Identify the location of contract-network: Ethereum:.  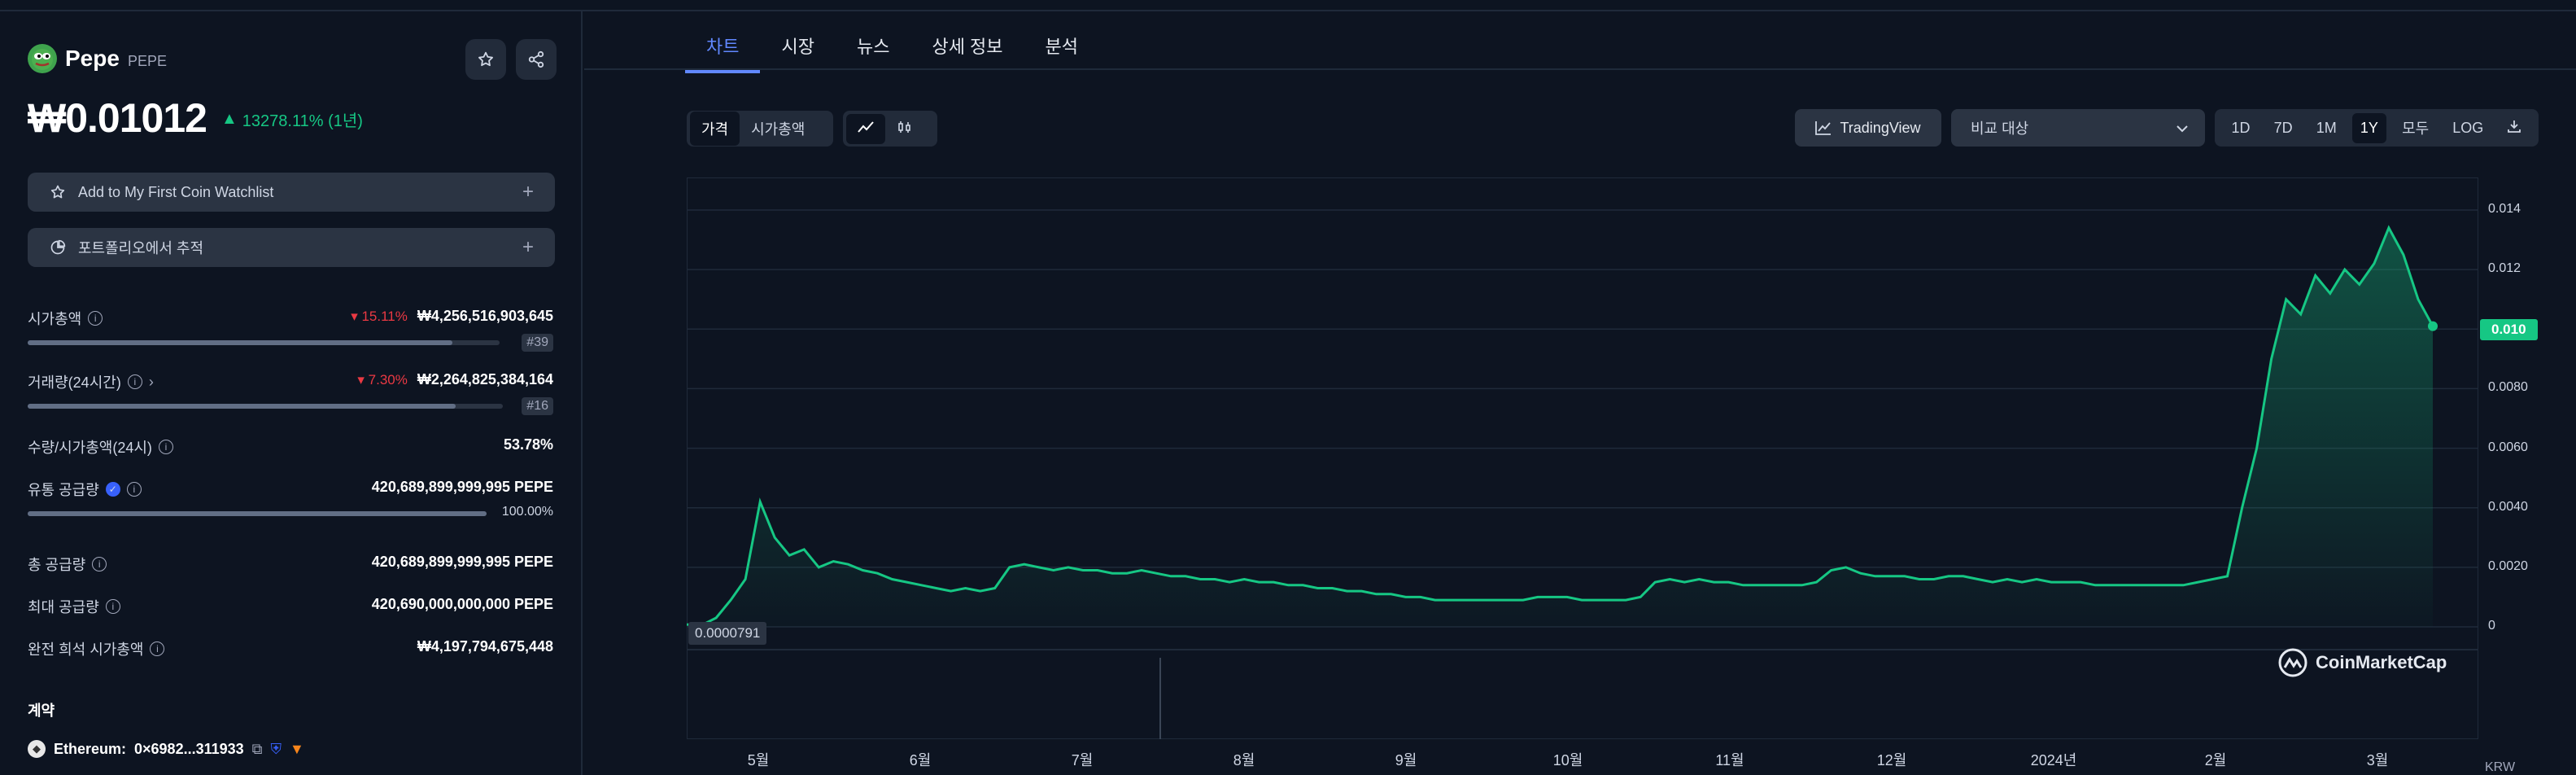
(90, 748).